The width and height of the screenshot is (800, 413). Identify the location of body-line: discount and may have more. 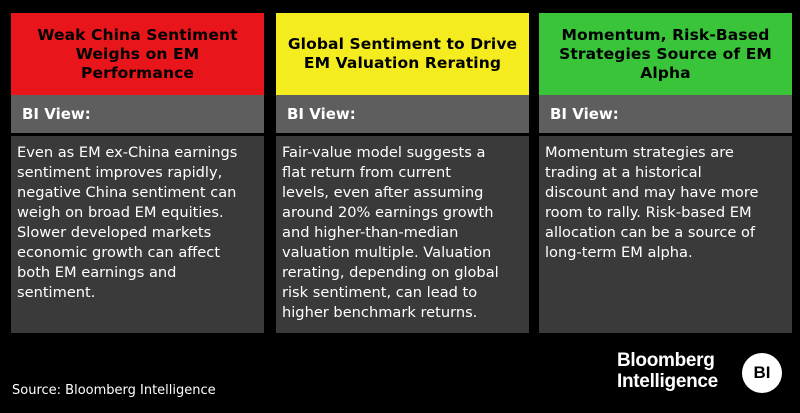
(652, 192).